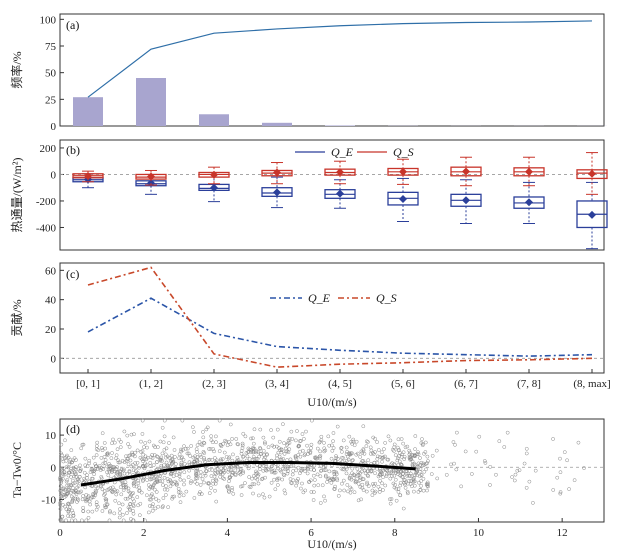 The image size is (627, 555). What do you see at coordinates (51, 301) in the screenshot?
I see `panel-c-ytick-label: 40` at bounding box center [51, 301].